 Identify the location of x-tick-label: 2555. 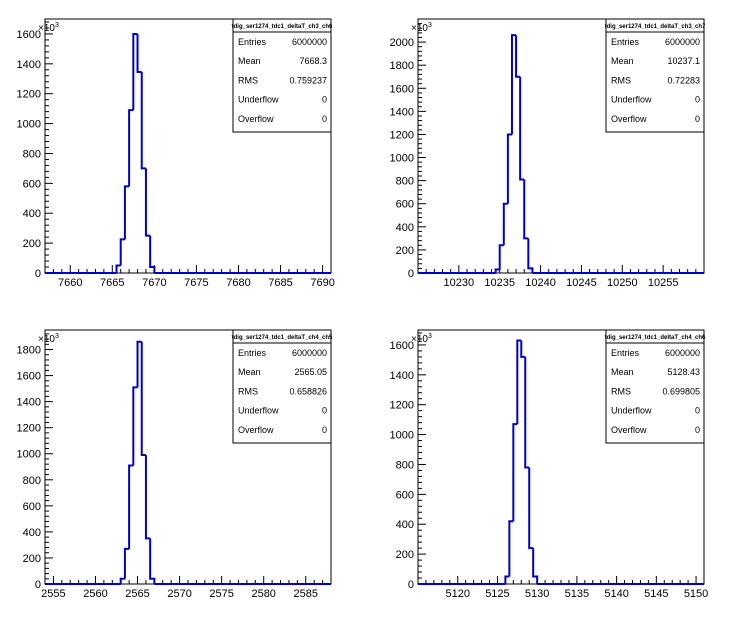
(53, 594).